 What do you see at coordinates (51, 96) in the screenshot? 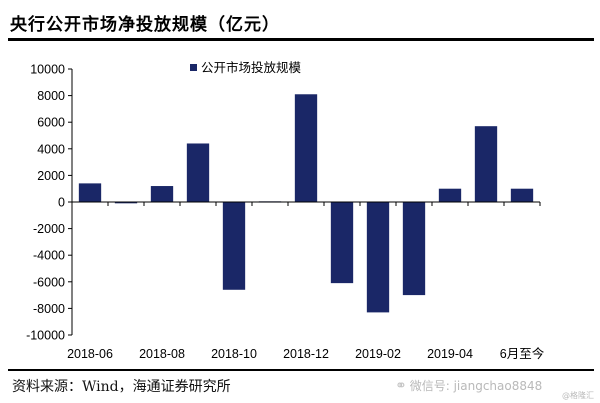
I see `y-tick-label: 8000` at bounding box center [51, 96].